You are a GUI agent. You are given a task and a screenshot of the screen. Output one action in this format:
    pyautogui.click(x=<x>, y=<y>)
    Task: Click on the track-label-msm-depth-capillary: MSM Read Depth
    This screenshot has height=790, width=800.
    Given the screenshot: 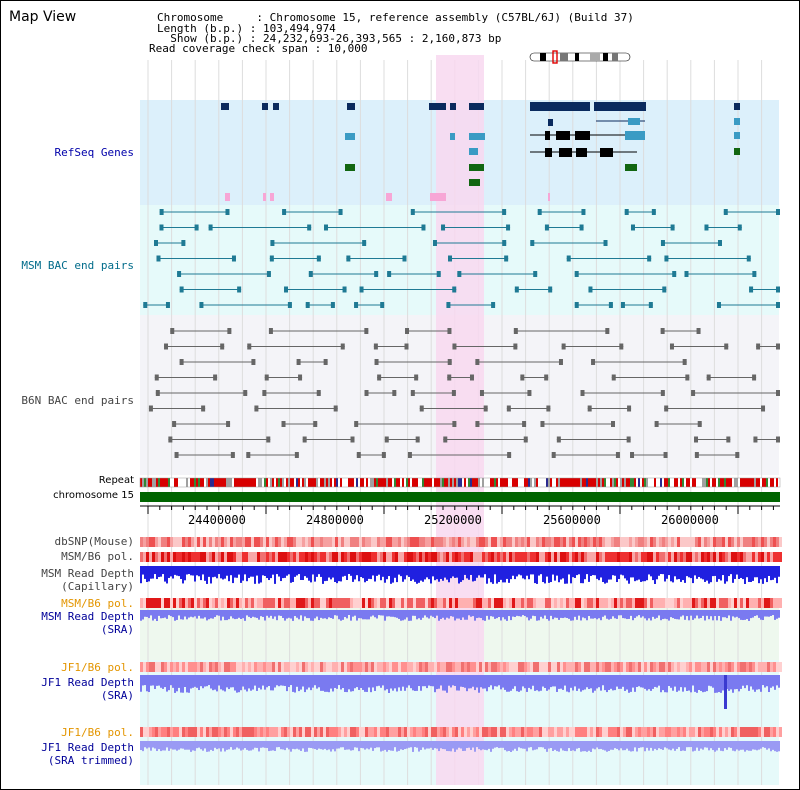 What is the action you would take?
    pyautogui.click(x=87, y=573)
    